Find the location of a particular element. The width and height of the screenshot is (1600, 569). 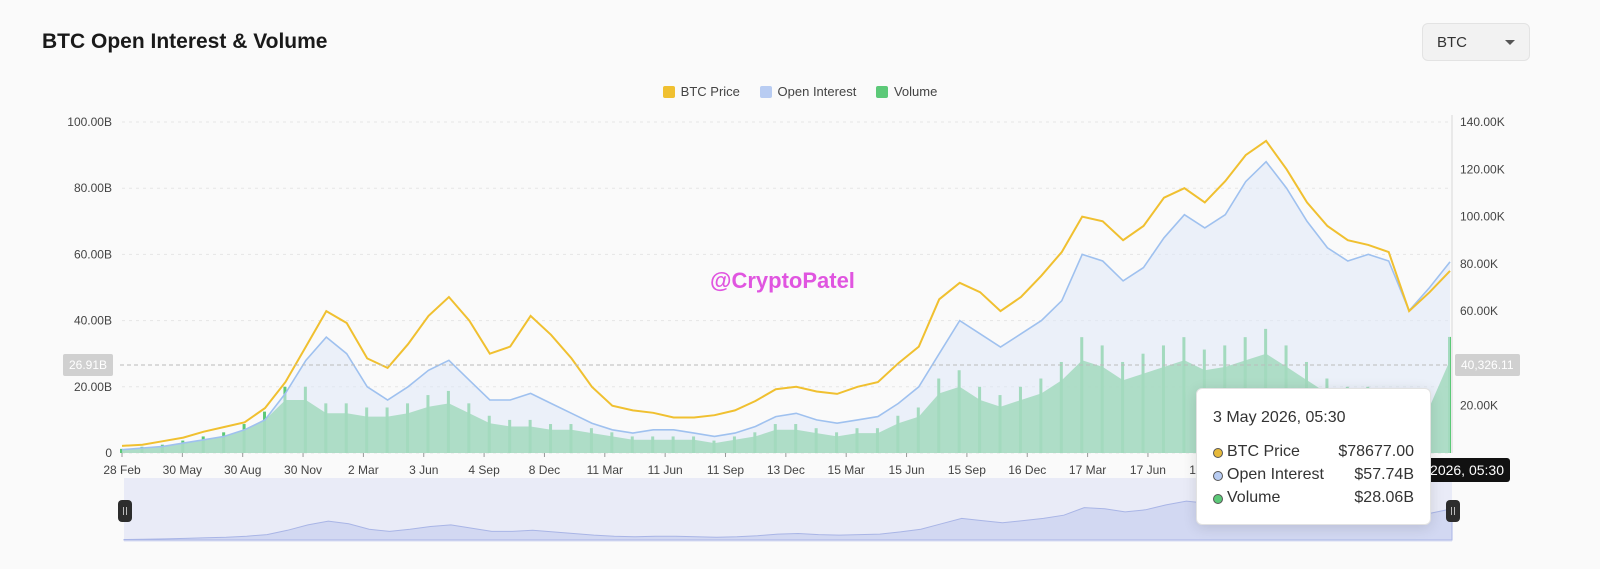

x-tick-label: 16 Dec is located at coordinates (1027, 470).